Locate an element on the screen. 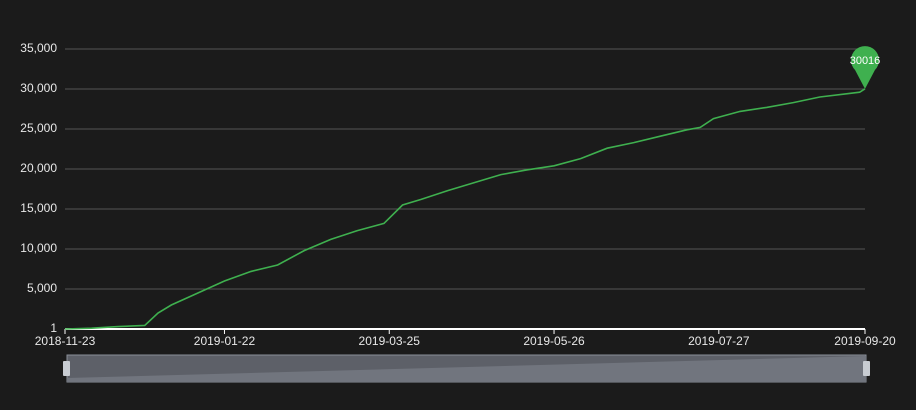  zoom-handle-right is located at coordinates (866, 368).